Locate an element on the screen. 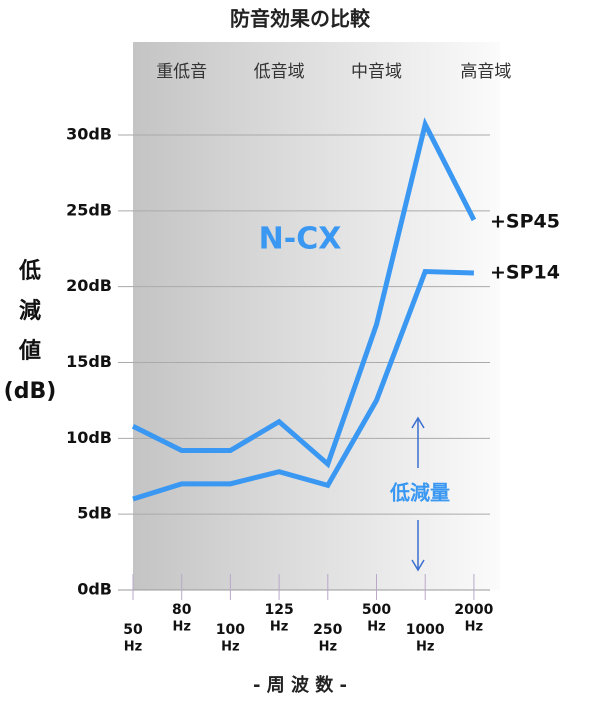  series-label: +SP45 is located at coordinates (525, 222).